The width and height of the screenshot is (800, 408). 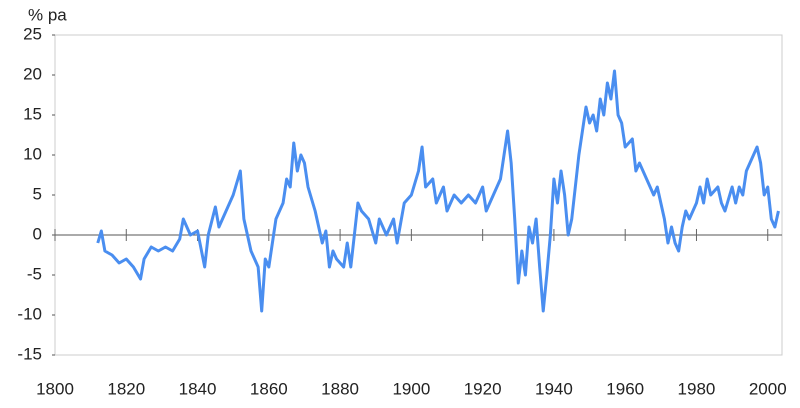 I want to click on x-tick-label: 1880, so click(x=340, y=388).